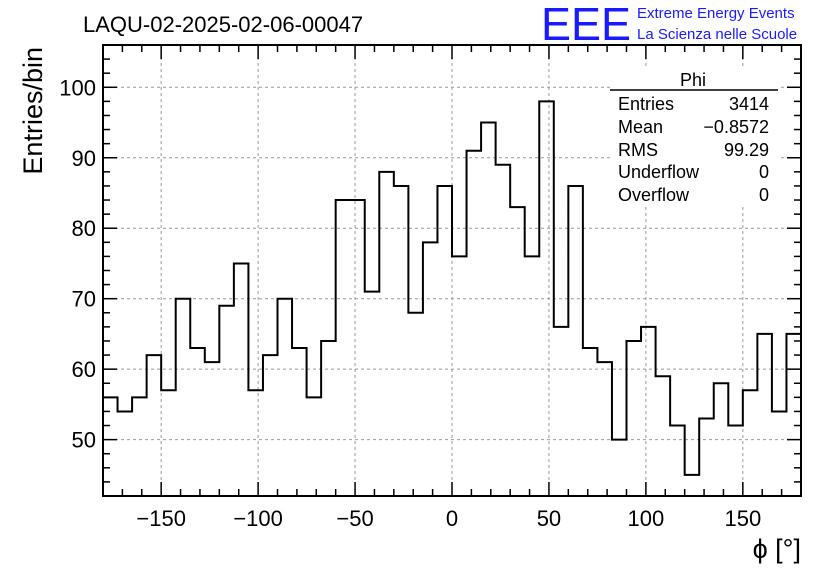 The height and width of the screenshot is (572, 836). Describe the element at coordinates (161, 518) in the screenshot. I see `x-tick-label: −150` at that location.